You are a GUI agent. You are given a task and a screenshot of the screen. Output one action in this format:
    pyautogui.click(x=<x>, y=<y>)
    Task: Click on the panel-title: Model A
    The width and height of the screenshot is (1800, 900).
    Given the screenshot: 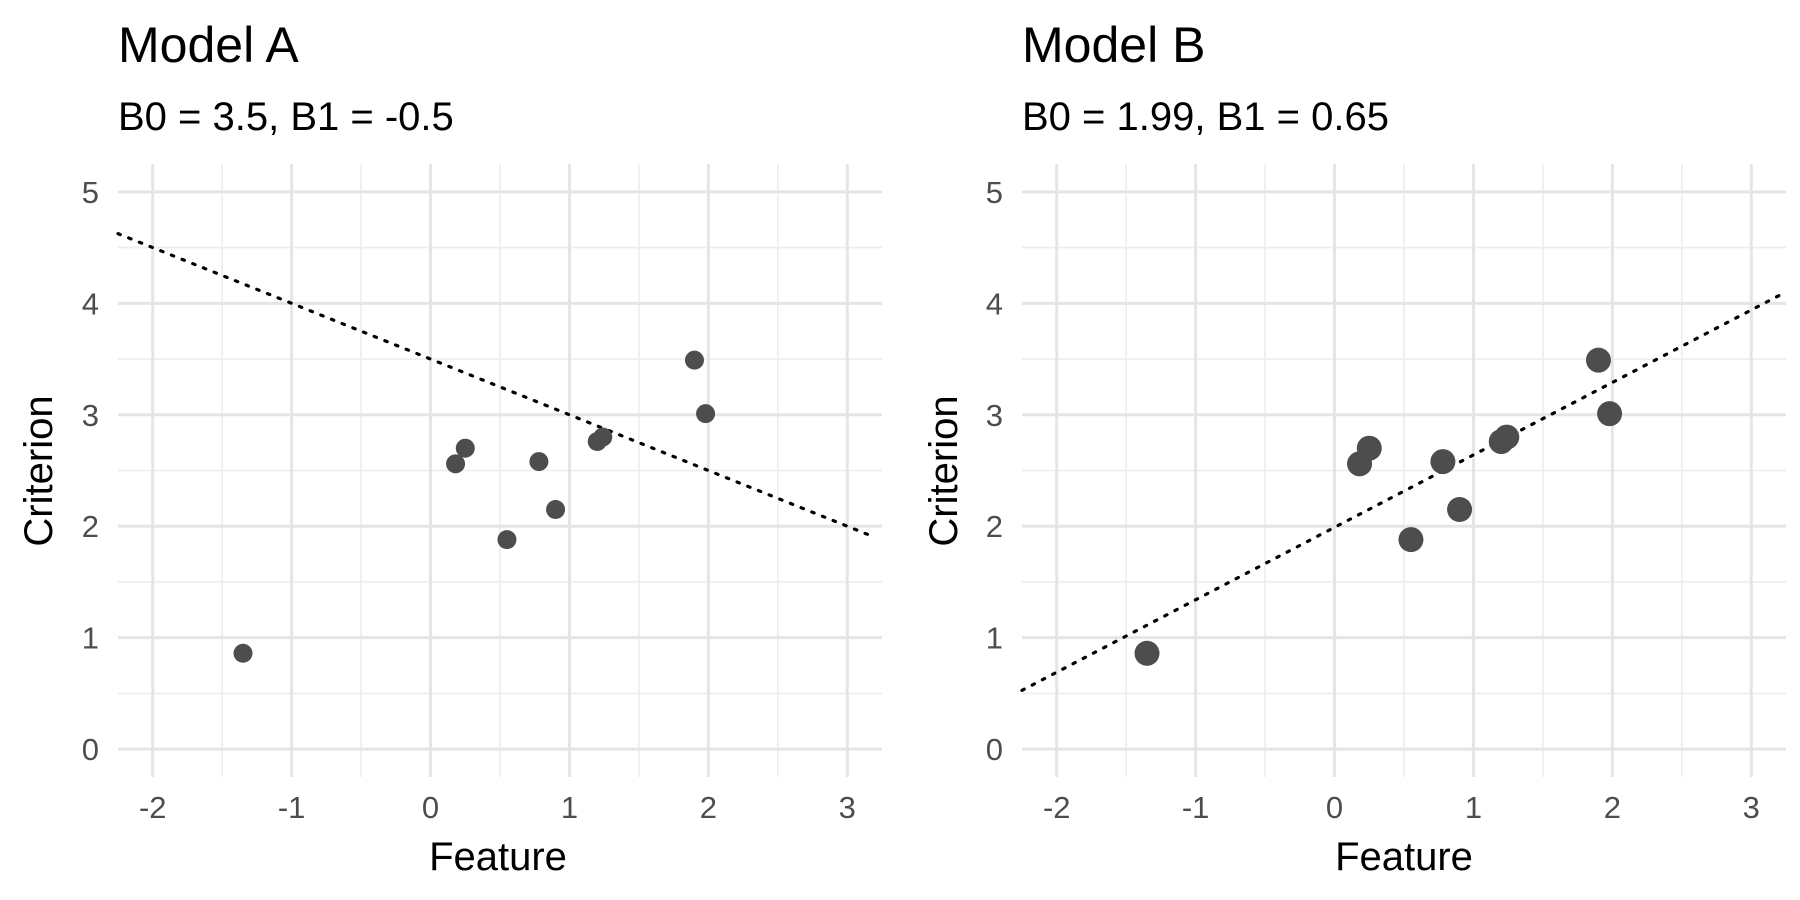 What is the action you would take?
    pyautogui.click(x=208, y=45)
    